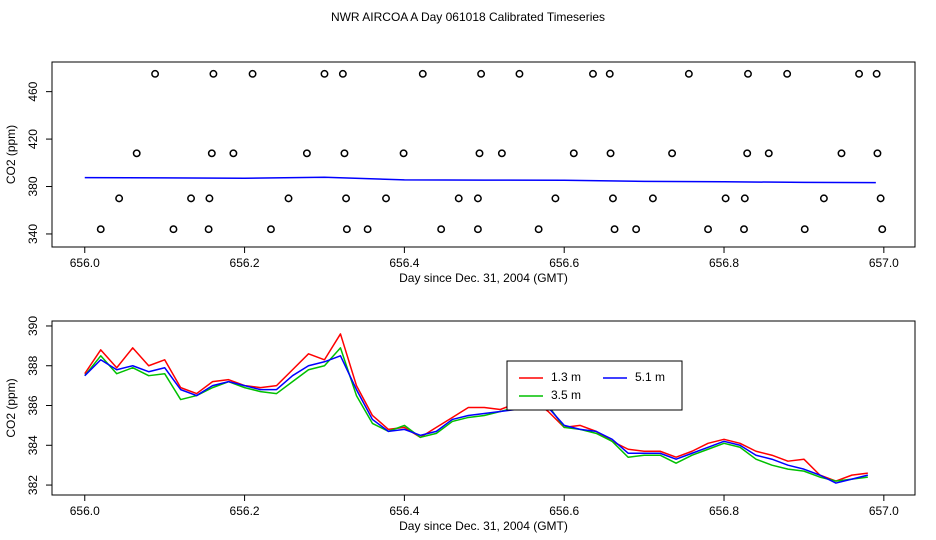 The image size is (936, 540). What do you see at coordinates (33, 91) in the screenshot?
I see `y-tick-label: 460` at bounding box center [33, 91].